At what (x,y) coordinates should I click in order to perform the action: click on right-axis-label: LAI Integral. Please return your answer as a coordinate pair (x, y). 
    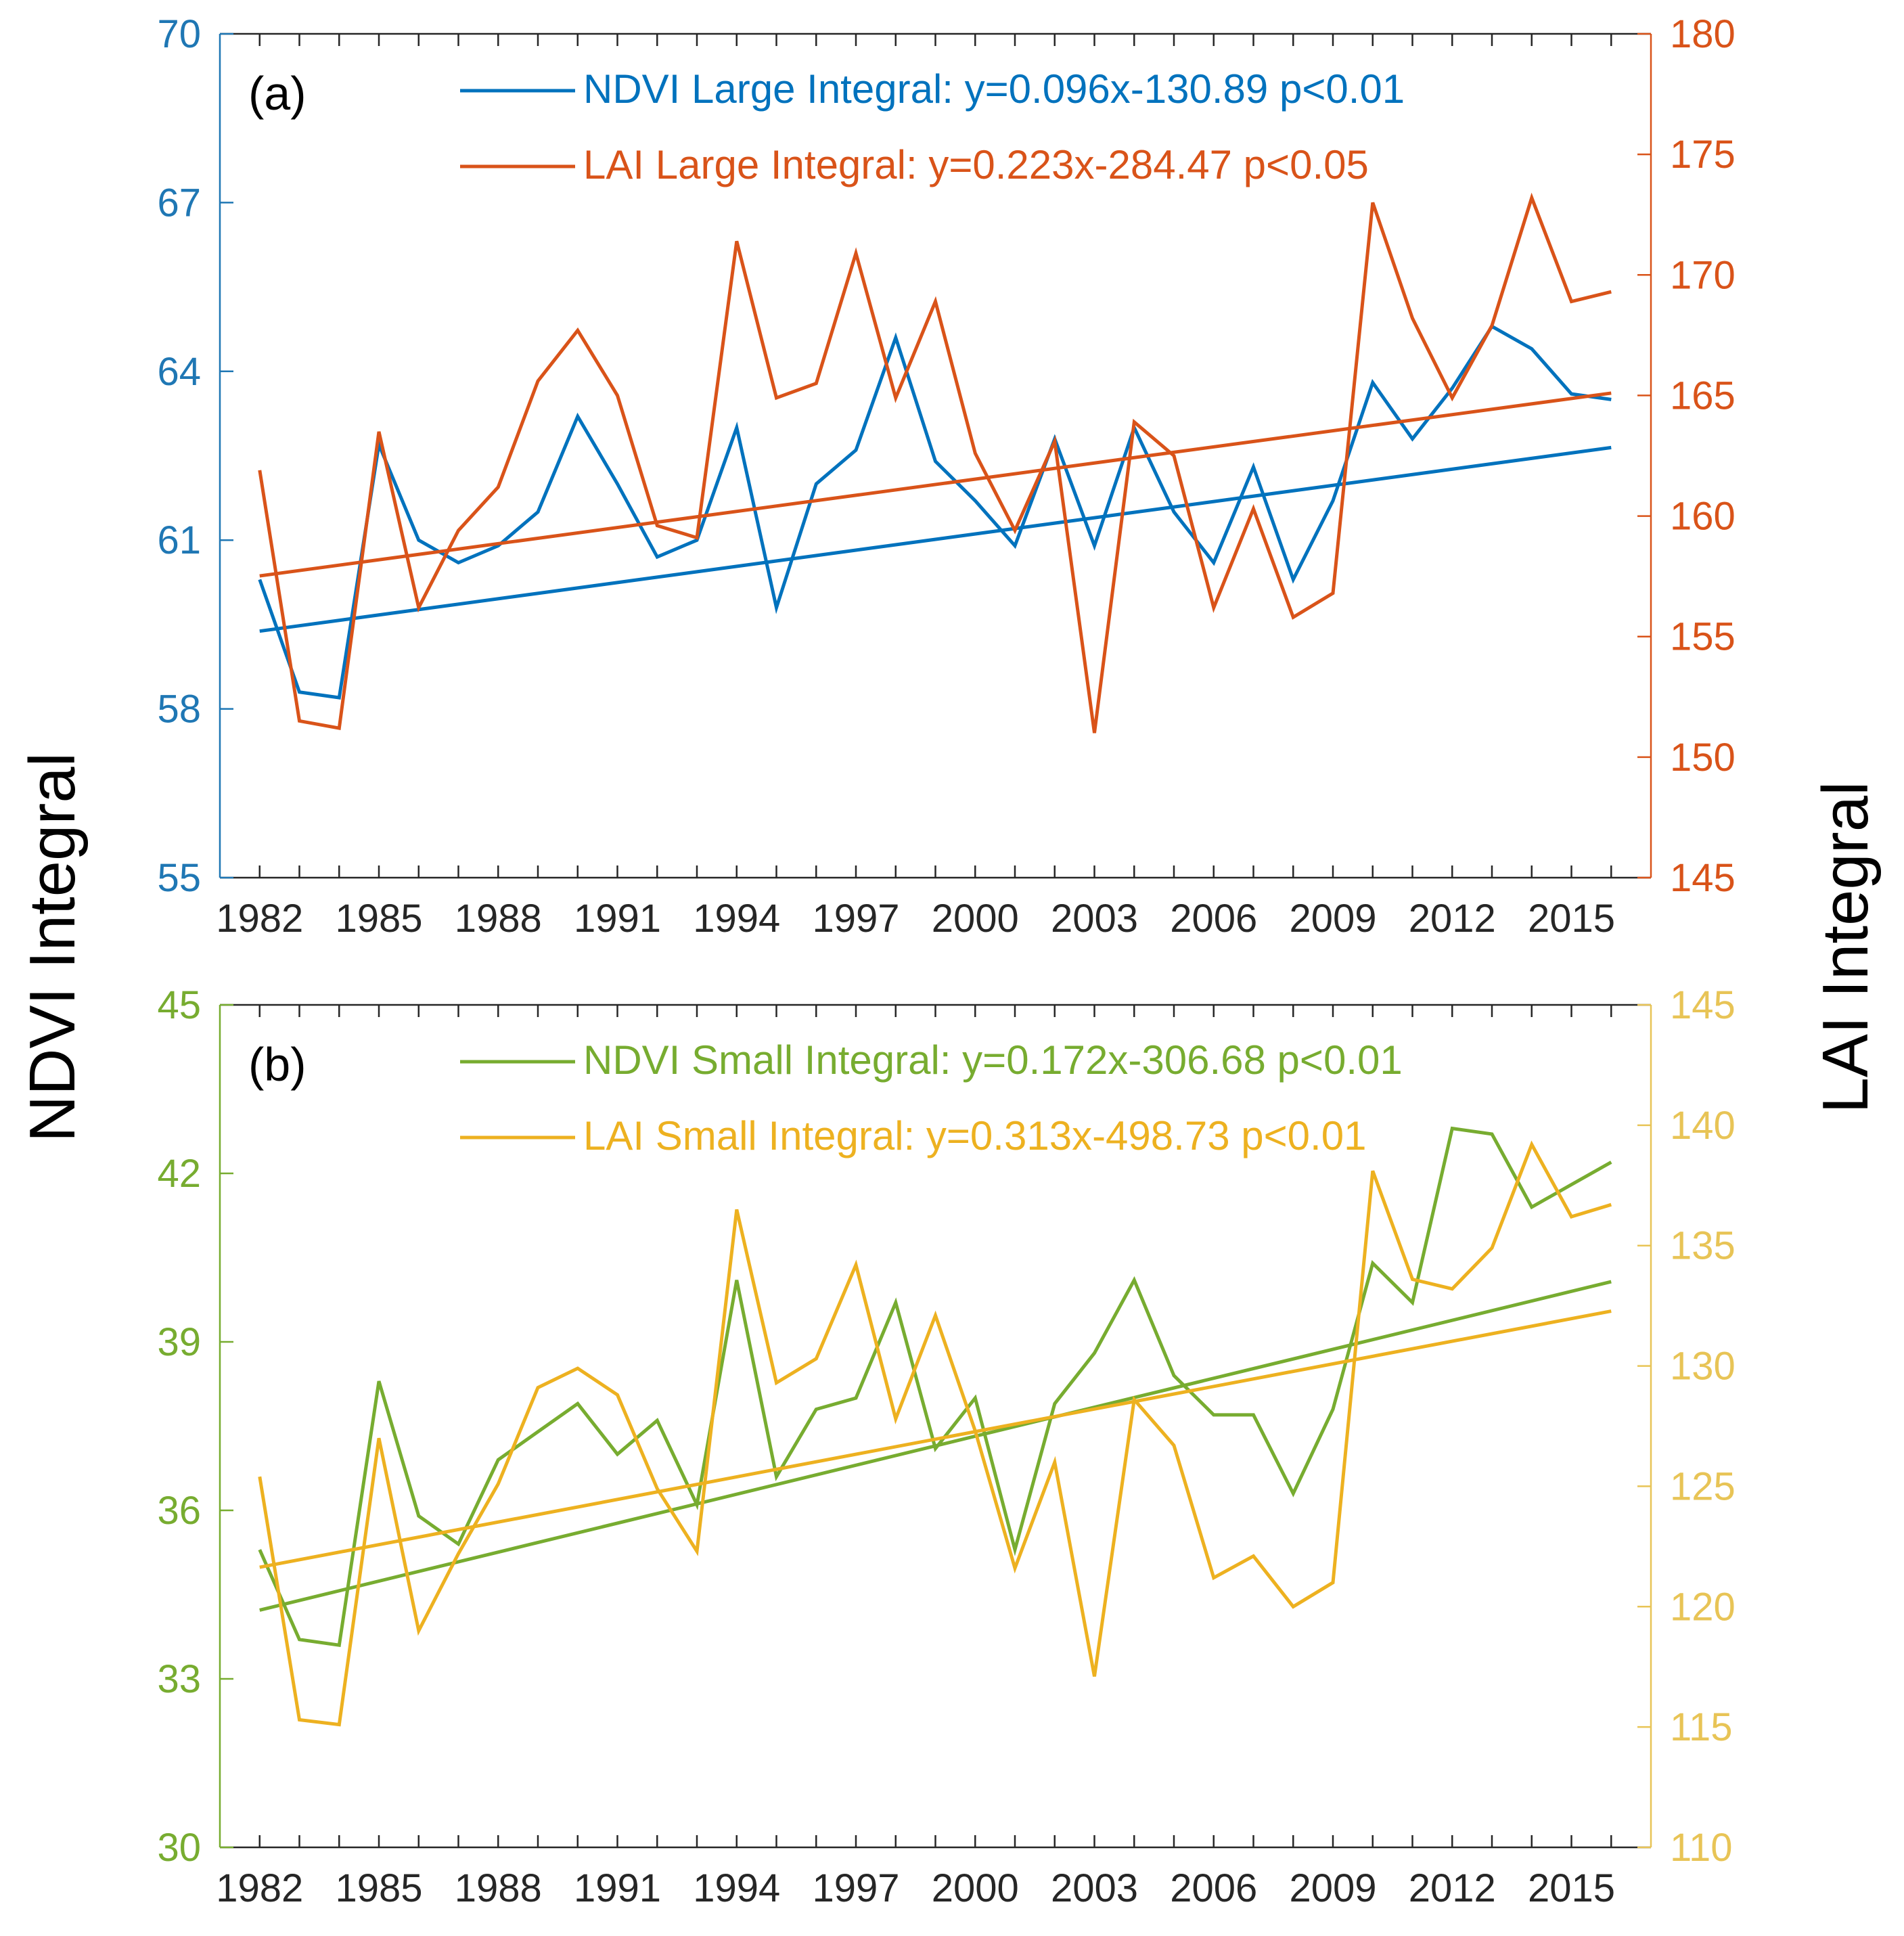
    Looking at the image, I should click on (1846, 948).